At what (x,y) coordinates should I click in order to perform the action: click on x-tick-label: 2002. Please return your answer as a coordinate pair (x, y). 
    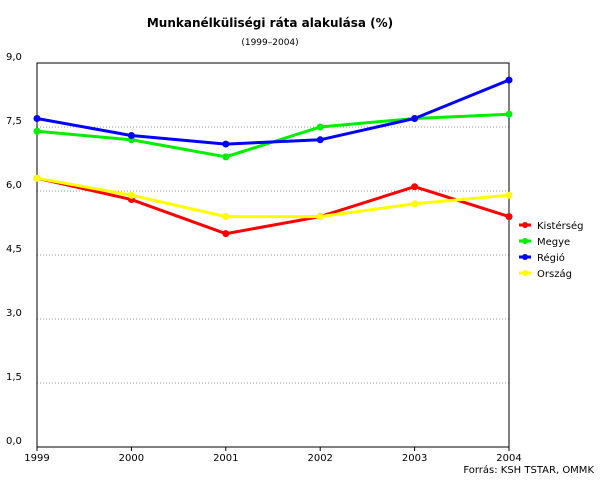
    Looking at the image, I should click on (319, 458).